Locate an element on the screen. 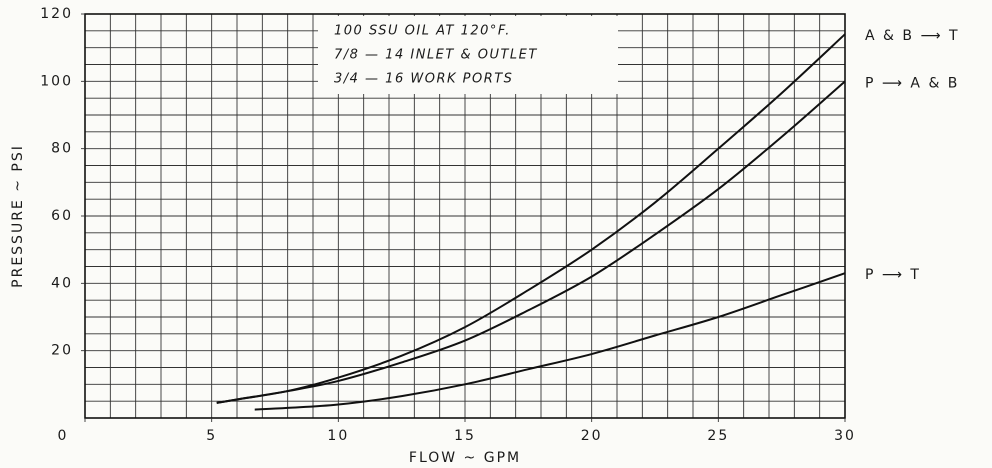  series-label: P ⟶ T is located at coordinates (893, 275).